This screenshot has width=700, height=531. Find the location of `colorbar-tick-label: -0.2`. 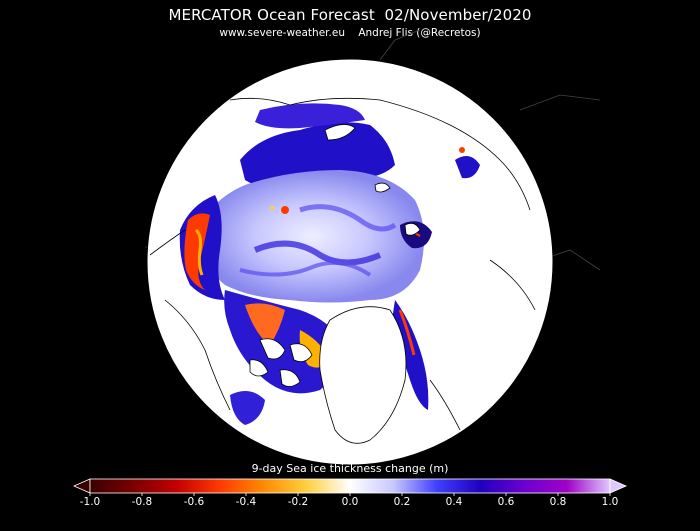

colorbar-tick-label: -0.2 is located at coordinates (298, 502).